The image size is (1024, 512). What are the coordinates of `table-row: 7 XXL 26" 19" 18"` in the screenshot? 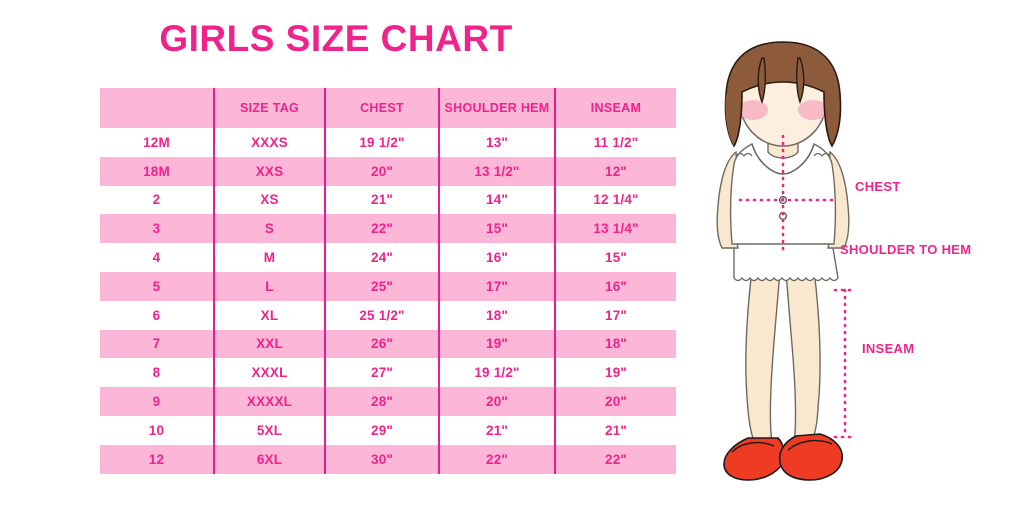 It's located at (388, 344).